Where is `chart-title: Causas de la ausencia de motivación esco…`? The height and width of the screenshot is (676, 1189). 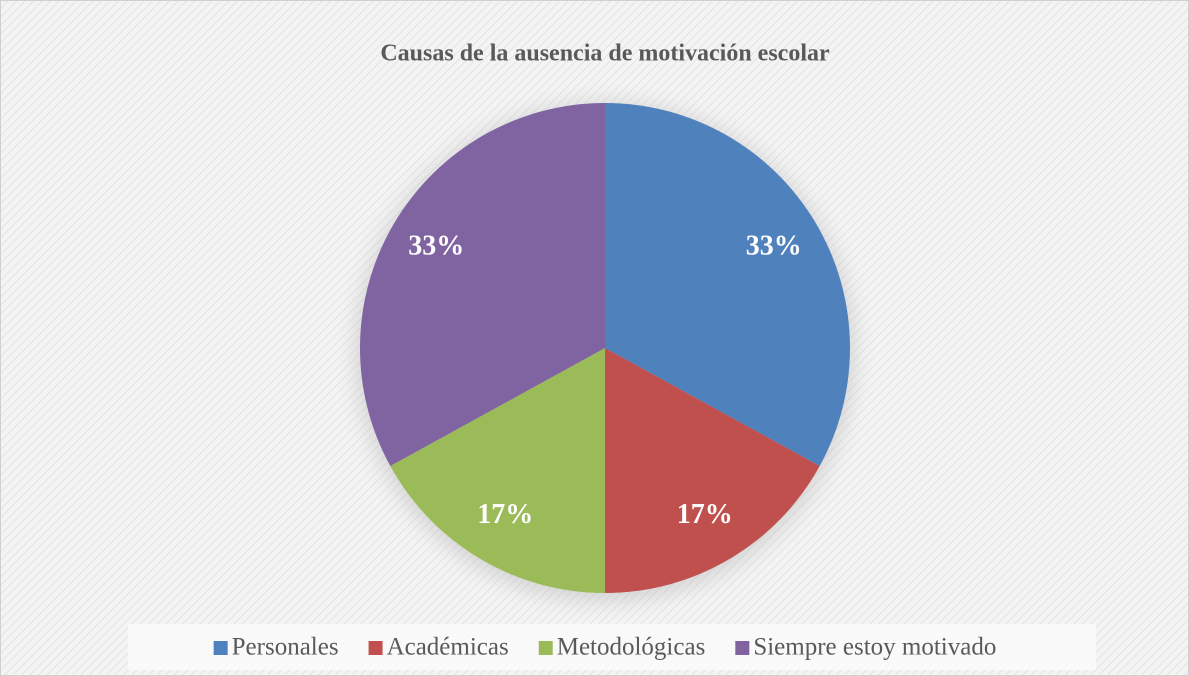
chart-title: Causas de la ausencia de motivación esco… is located at coordinates (605, 54).